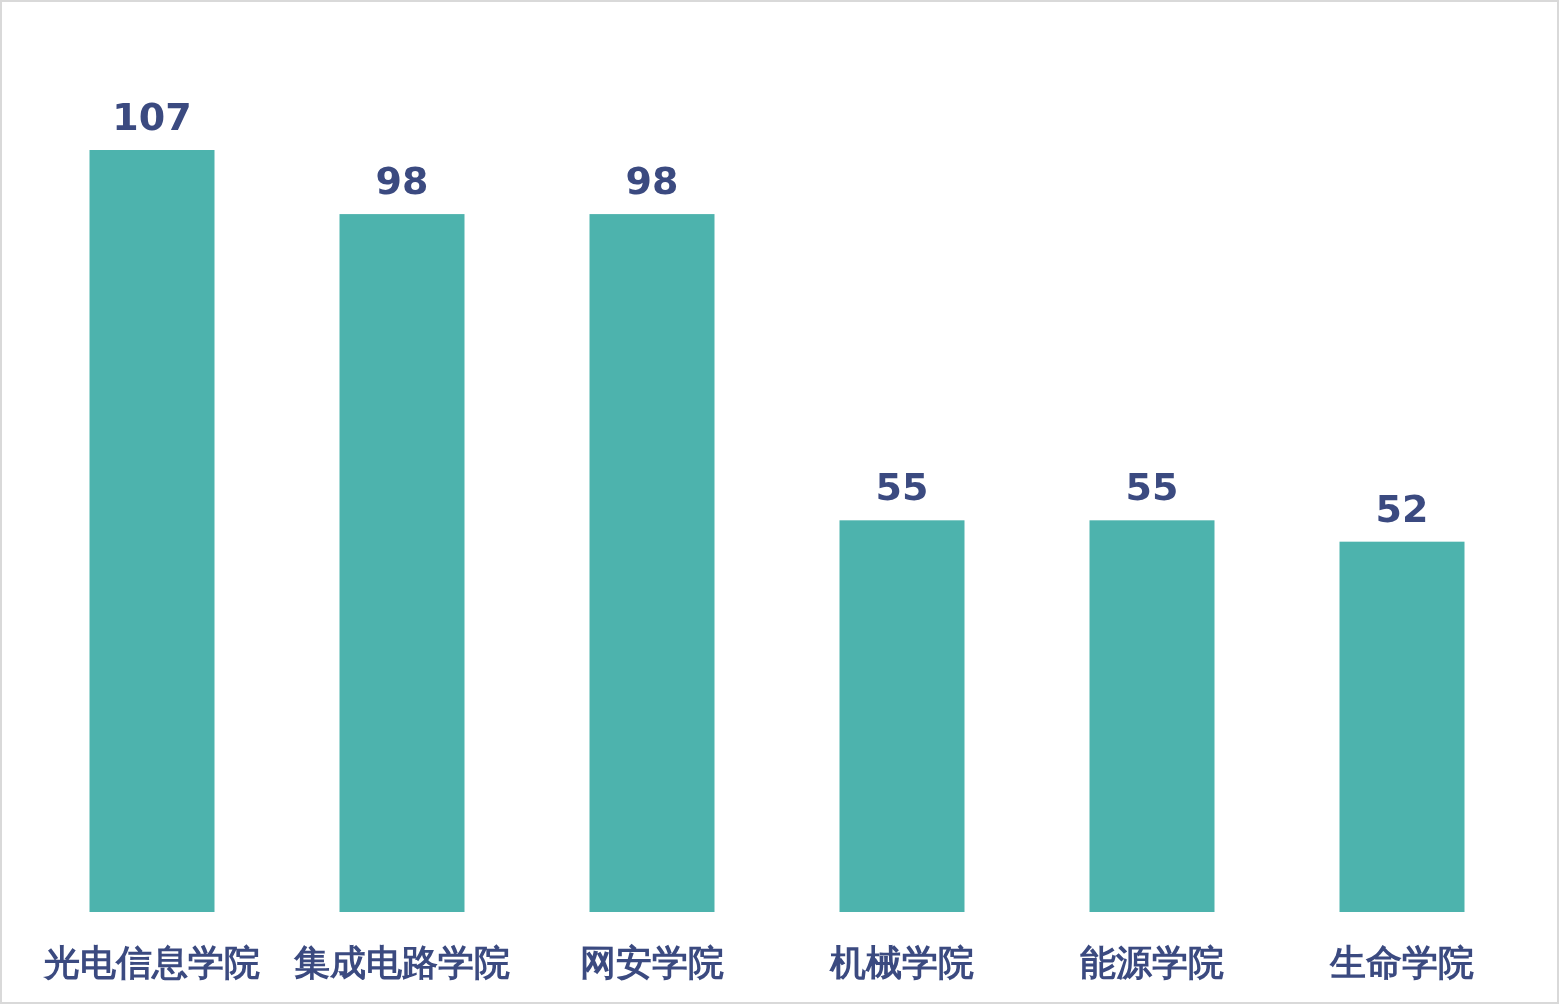 The width and height of the screenshot is (1559, 1004). What do you see at coordinates (1401, 962) in the screenshot?
I see `x-tick-label: 生命学院` at bounding box center [1401, 962].